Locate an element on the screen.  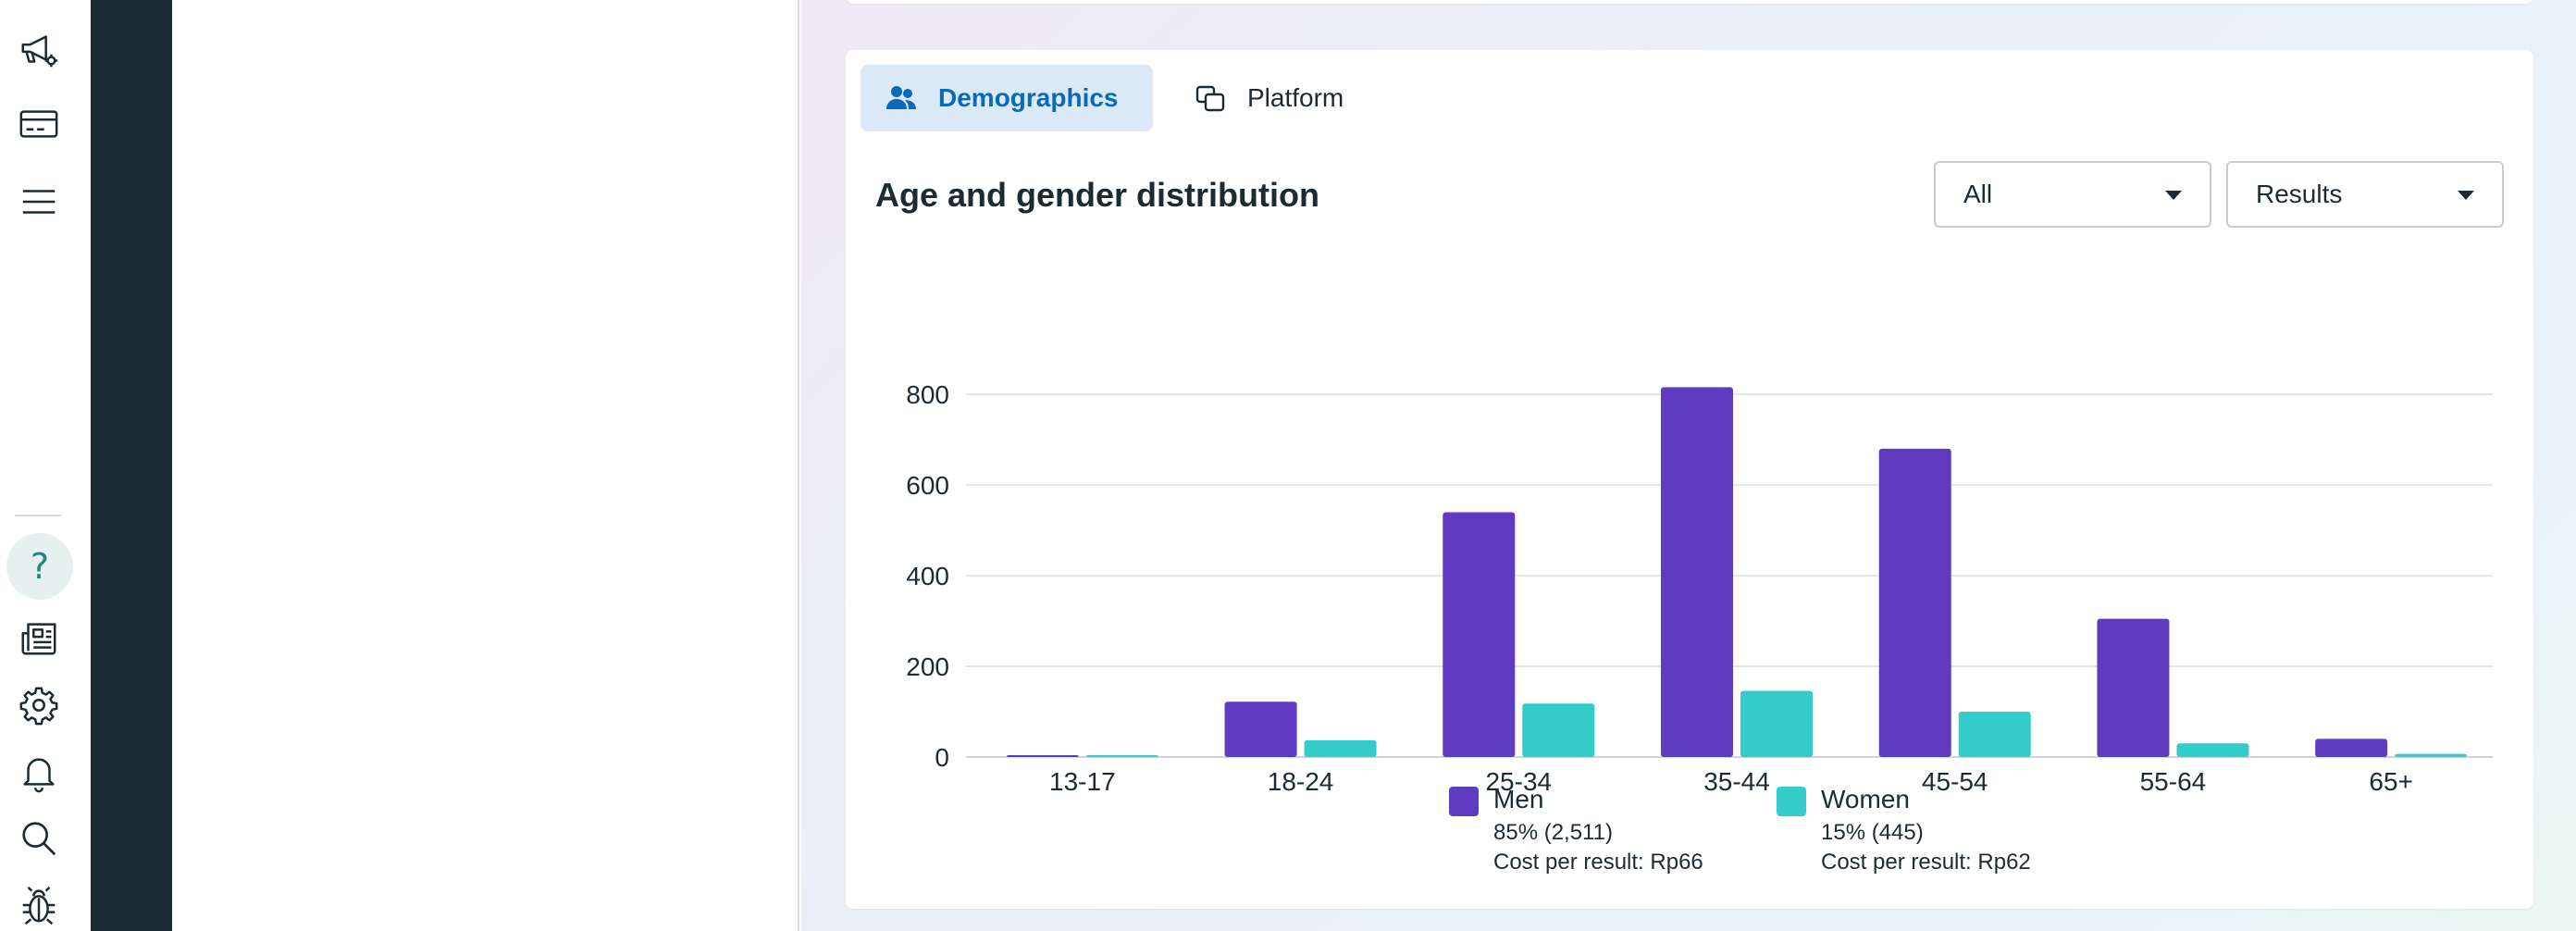
y-tick-label: 400 is located at coordinates (928, 576).